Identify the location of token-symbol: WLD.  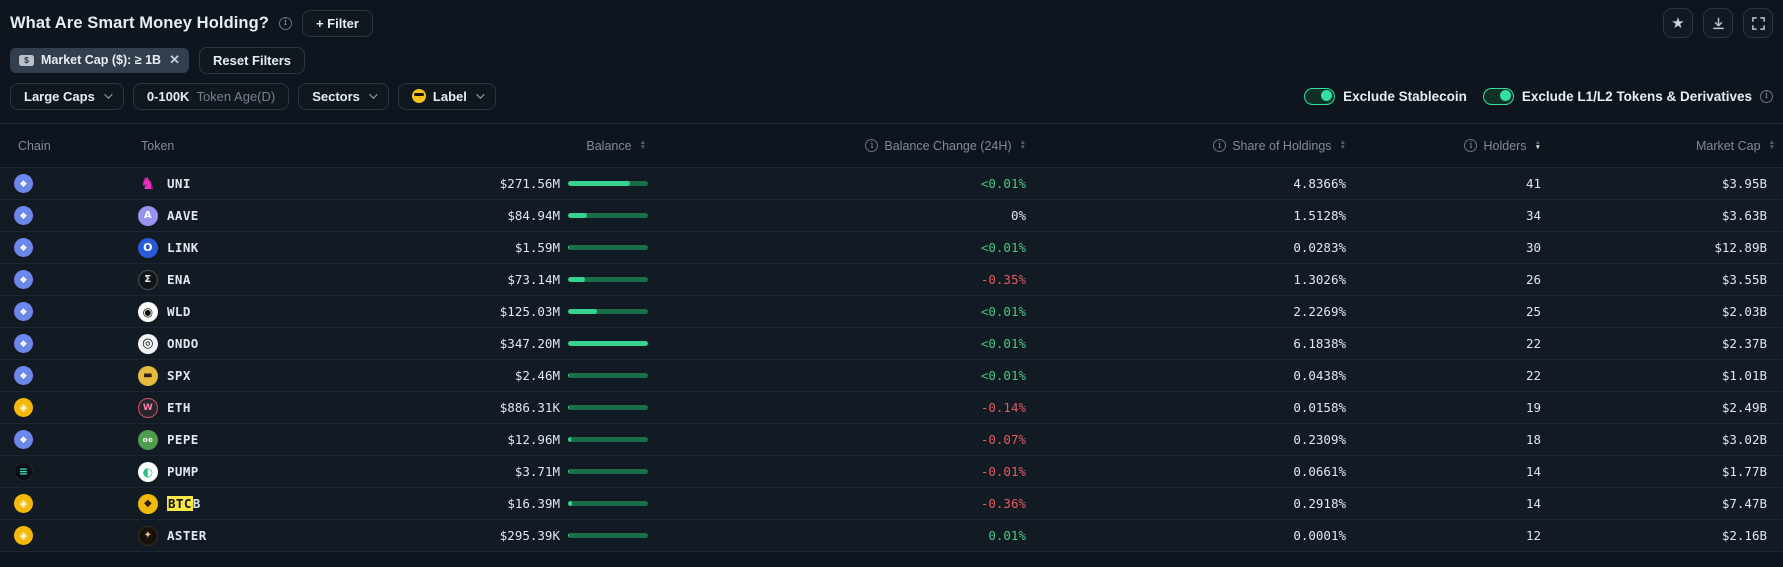
(179, 311).